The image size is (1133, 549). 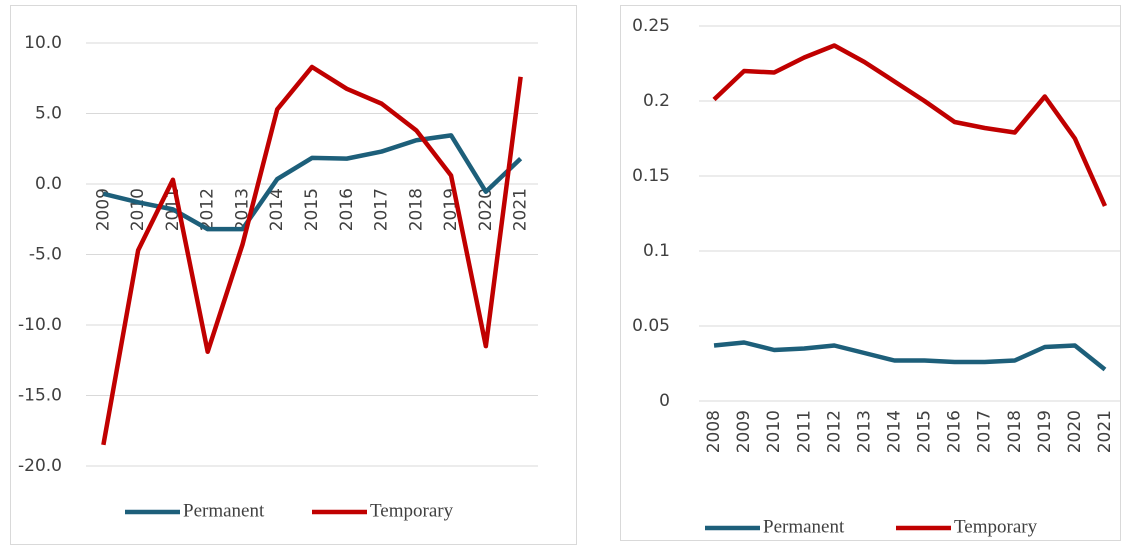 What do you see at coordinates (651, 176) in the screenshot?
I see `y-tick-label: 0.15` at bounding box center [651, 176].